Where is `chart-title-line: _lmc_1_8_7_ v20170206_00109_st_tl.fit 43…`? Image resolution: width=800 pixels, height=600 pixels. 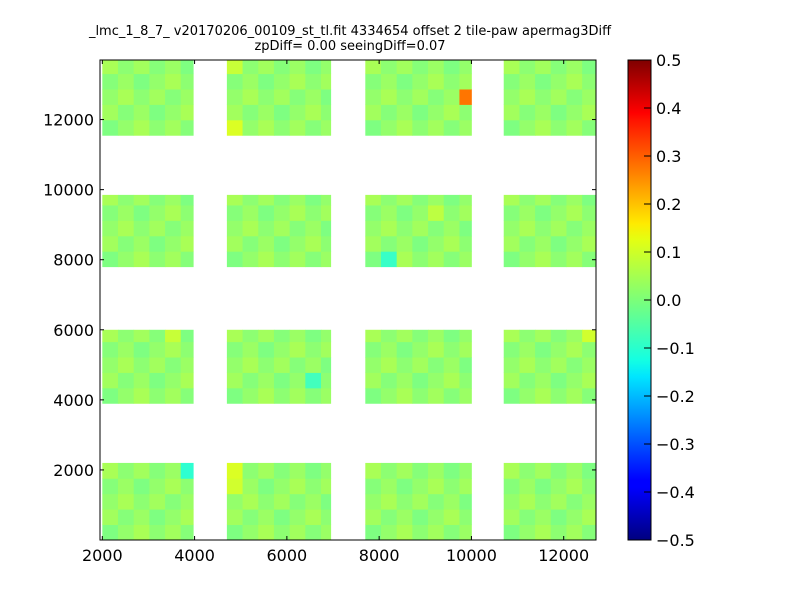 chart-title-line: _lmc_1_8_7_ v20170206_00109_st_tl.fit 43… is located at coordinates (350, 31).